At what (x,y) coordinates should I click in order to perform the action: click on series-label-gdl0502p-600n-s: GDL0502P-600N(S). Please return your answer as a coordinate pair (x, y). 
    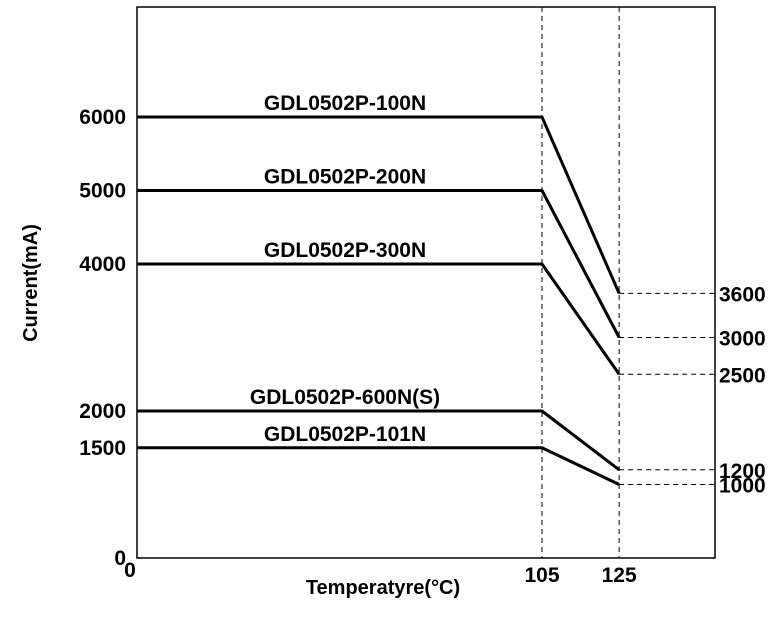
    Looking at the image, I should click on (345, 397).